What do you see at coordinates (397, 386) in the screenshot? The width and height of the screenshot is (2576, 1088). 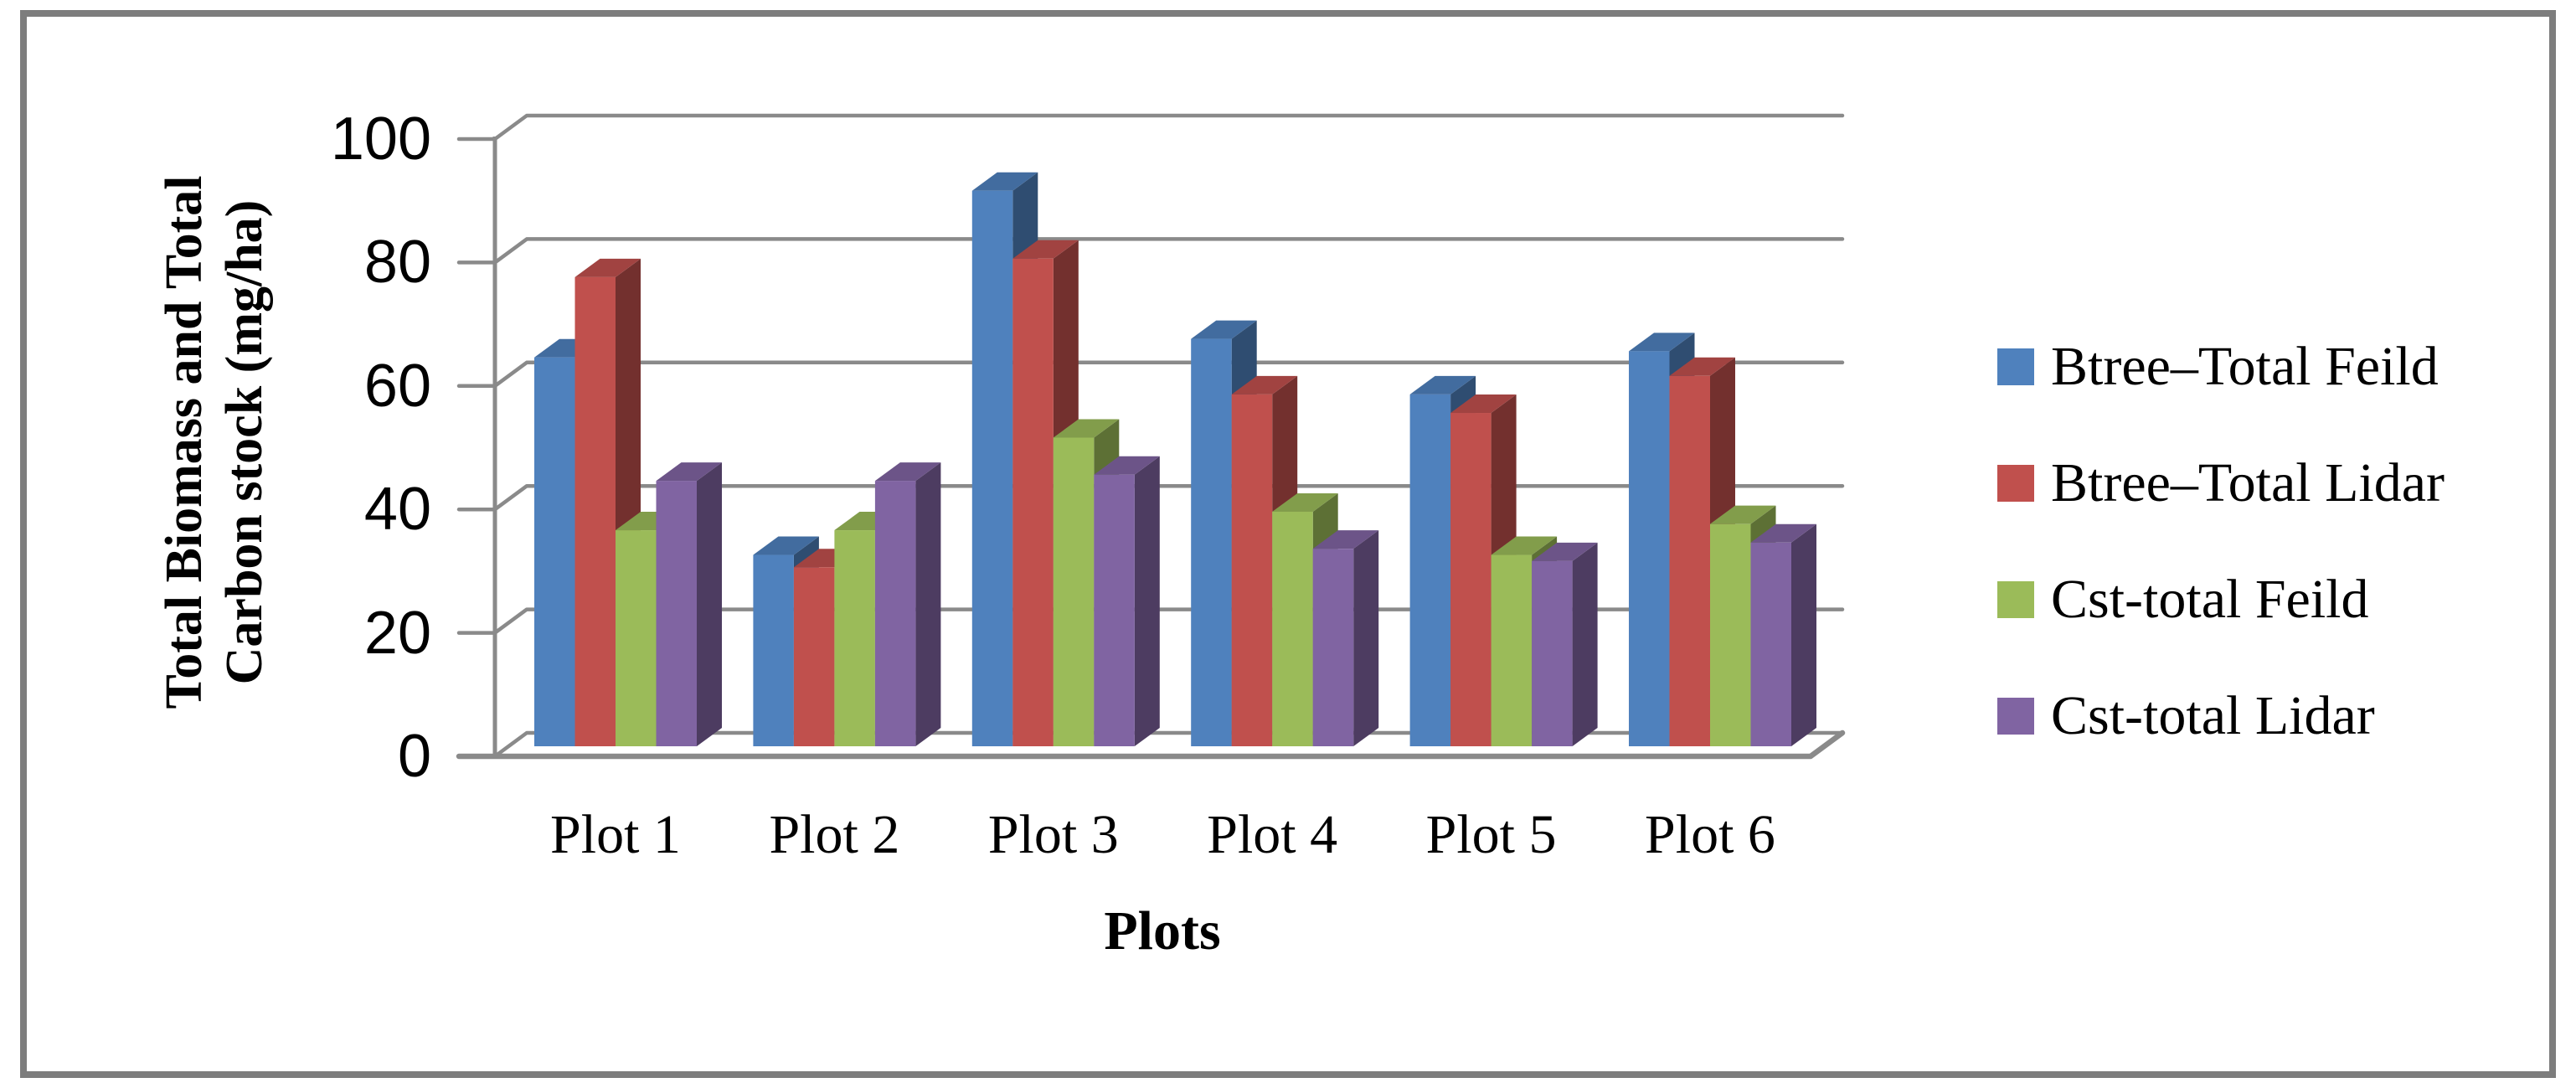 I see `y-tick-label-60: 60` at bounding box center [397, 386].